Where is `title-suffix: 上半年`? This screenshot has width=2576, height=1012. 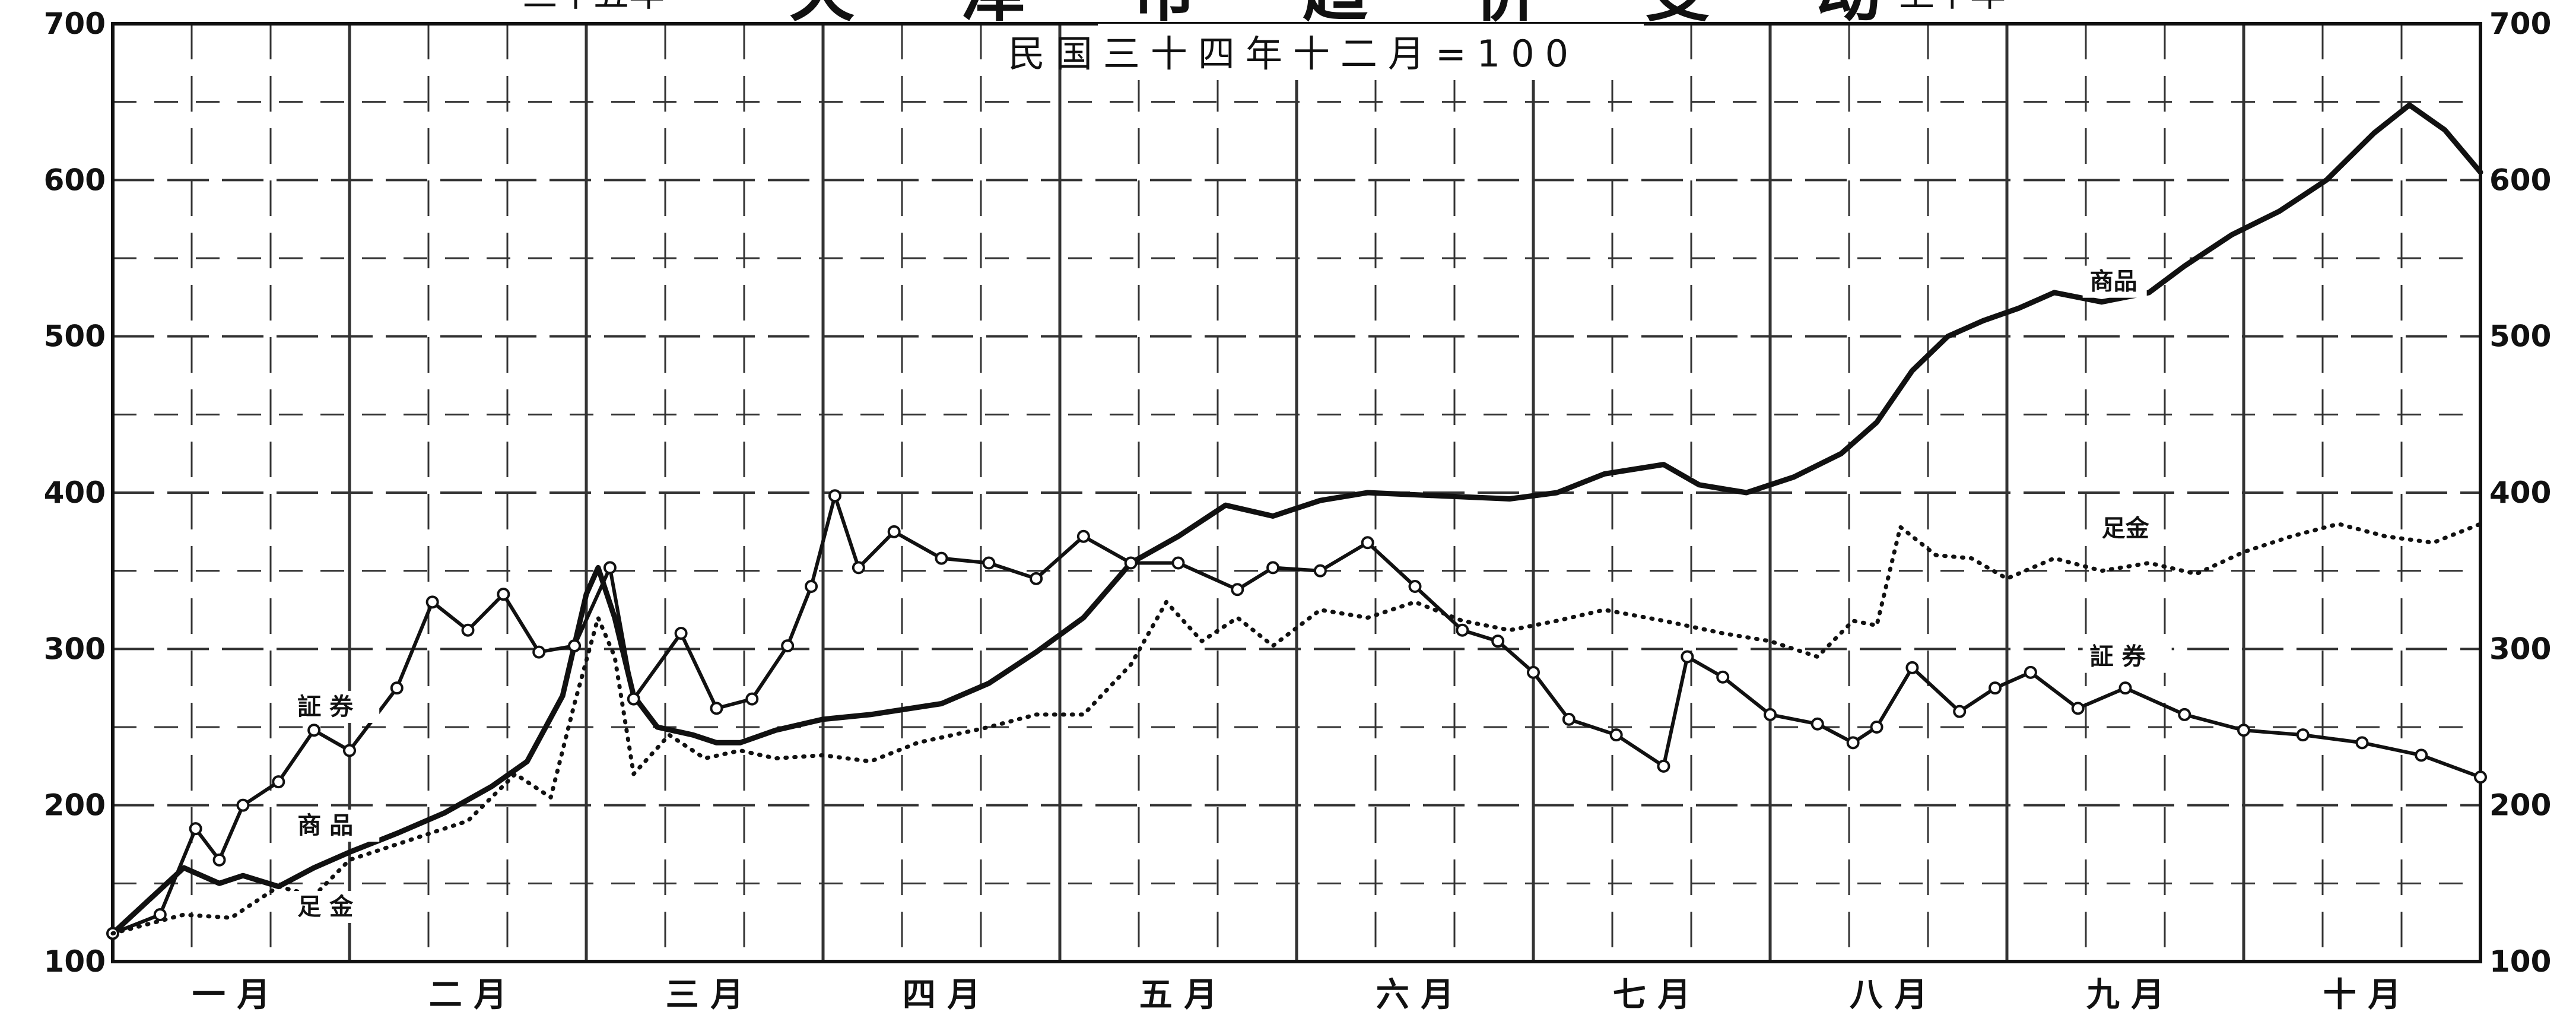 title-suffix: 上半年 is located at coordinates (1952, 7).